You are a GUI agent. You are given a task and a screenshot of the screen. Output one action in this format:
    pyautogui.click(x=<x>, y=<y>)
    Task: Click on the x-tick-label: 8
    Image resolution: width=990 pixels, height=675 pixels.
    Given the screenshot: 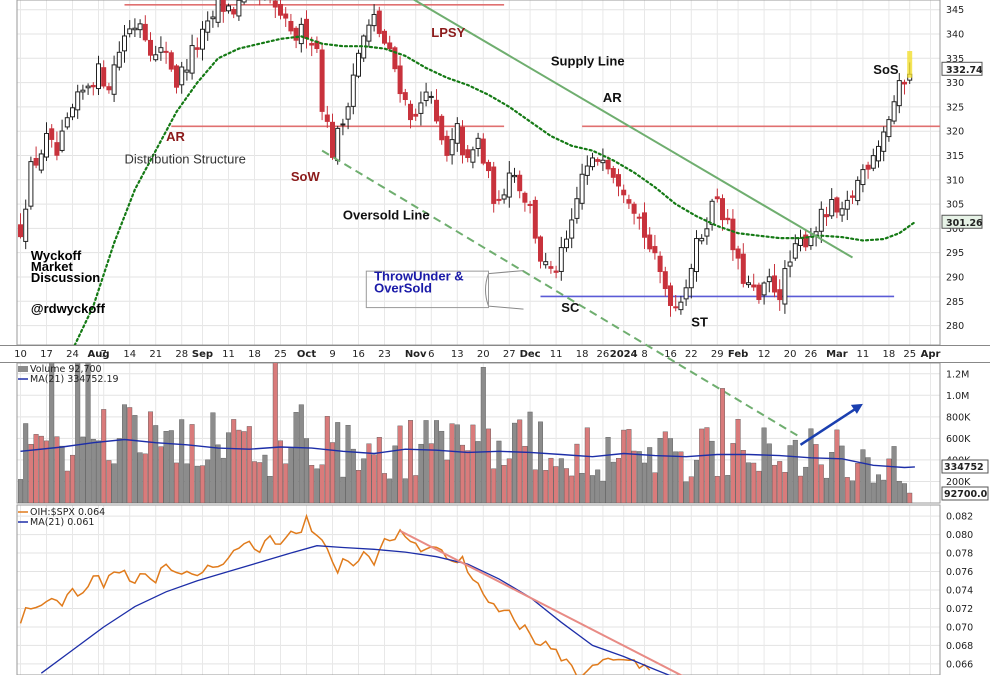 What is the action you would take?
    pyautogui.click(x=644, y=354)
    